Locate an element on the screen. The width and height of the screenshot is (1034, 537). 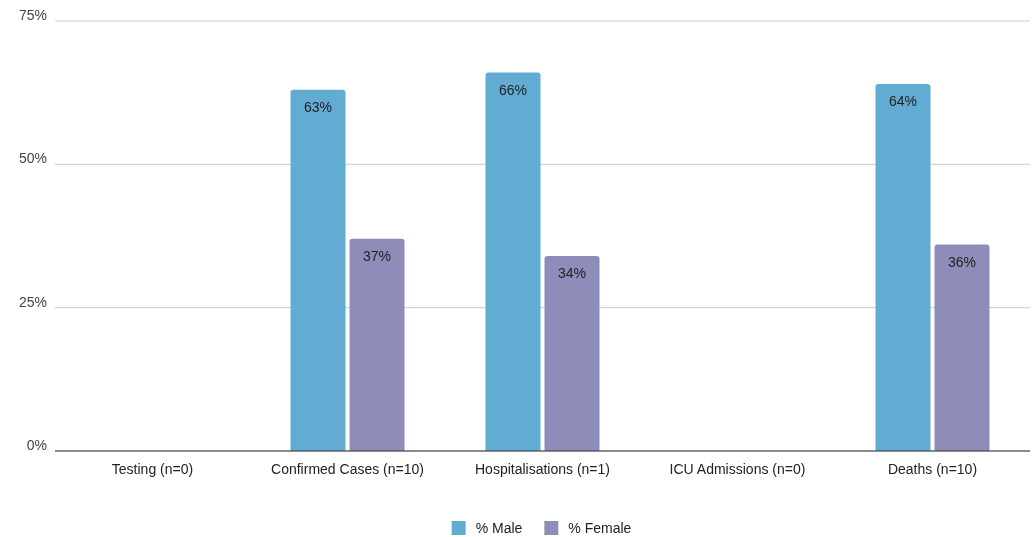
x-tick-label: Testing (n=0) is located at coordinates (152, 469).